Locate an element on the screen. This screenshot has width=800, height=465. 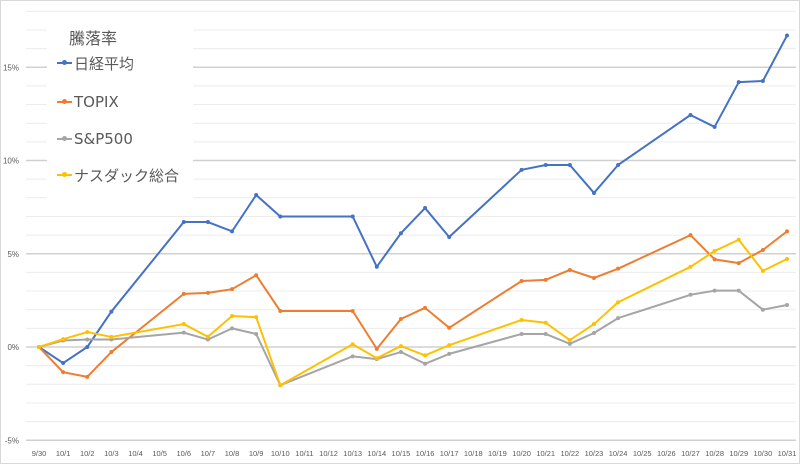
x-tick-label: 10/15 is located at coordinates (401, 453).